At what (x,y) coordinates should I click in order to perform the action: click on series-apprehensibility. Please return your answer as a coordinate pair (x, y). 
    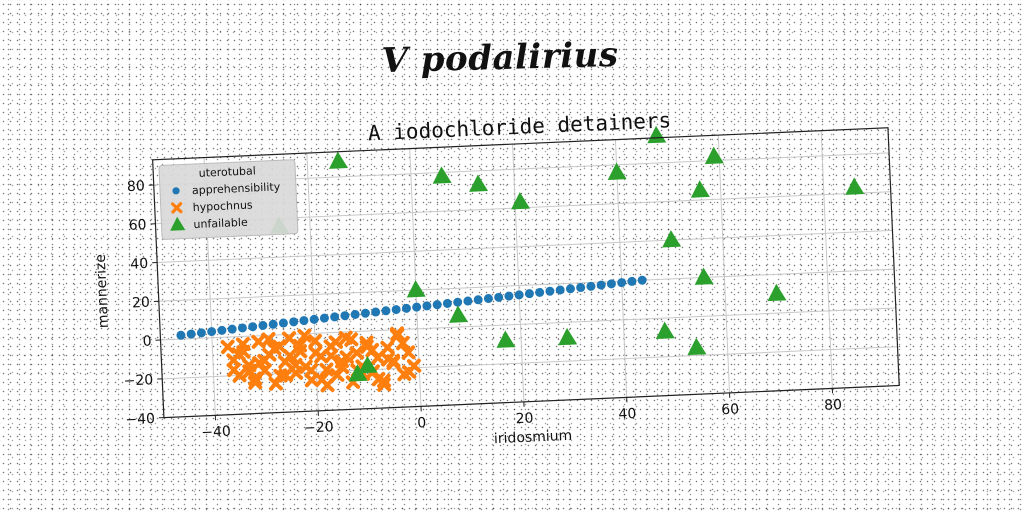
    Looking at the image, I should click on (411, 307).